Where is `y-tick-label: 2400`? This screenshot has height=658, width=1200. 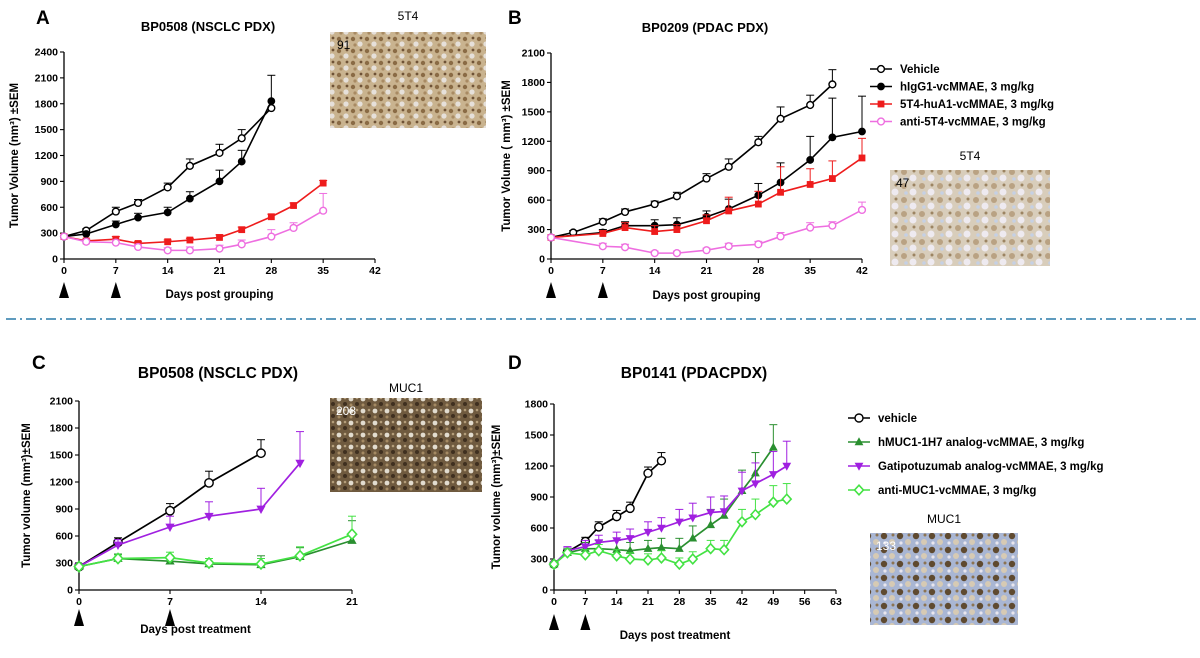 y-tick-label: 2400 is located at coordinates (47, 53).